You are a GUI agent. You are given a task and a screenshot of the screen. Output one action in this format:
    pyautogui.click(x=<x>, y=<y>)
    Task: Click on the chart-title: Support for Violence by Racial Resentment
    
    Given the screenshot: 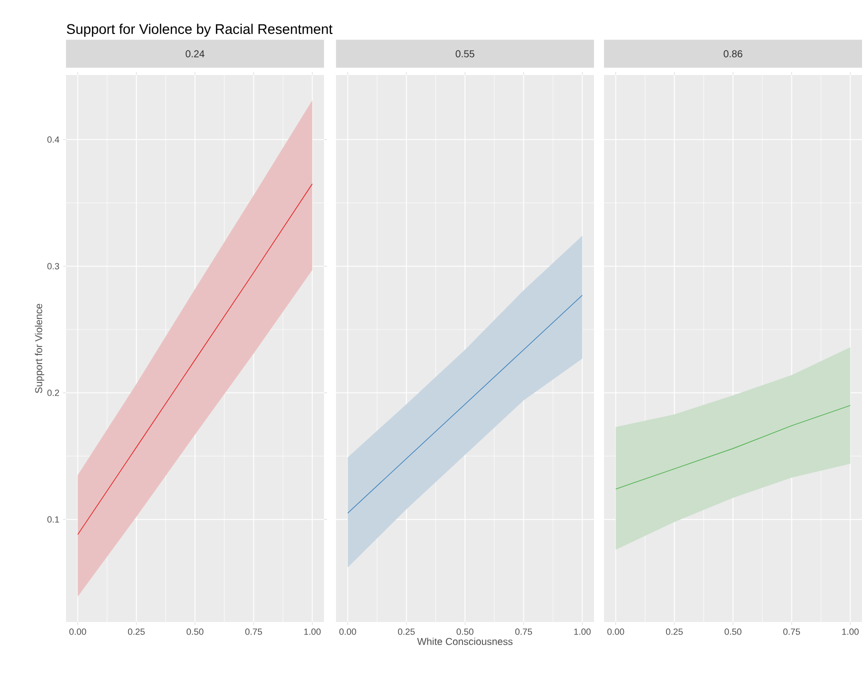 What is the action you would take?
    pyautogui.click(x=199, y=30)
    